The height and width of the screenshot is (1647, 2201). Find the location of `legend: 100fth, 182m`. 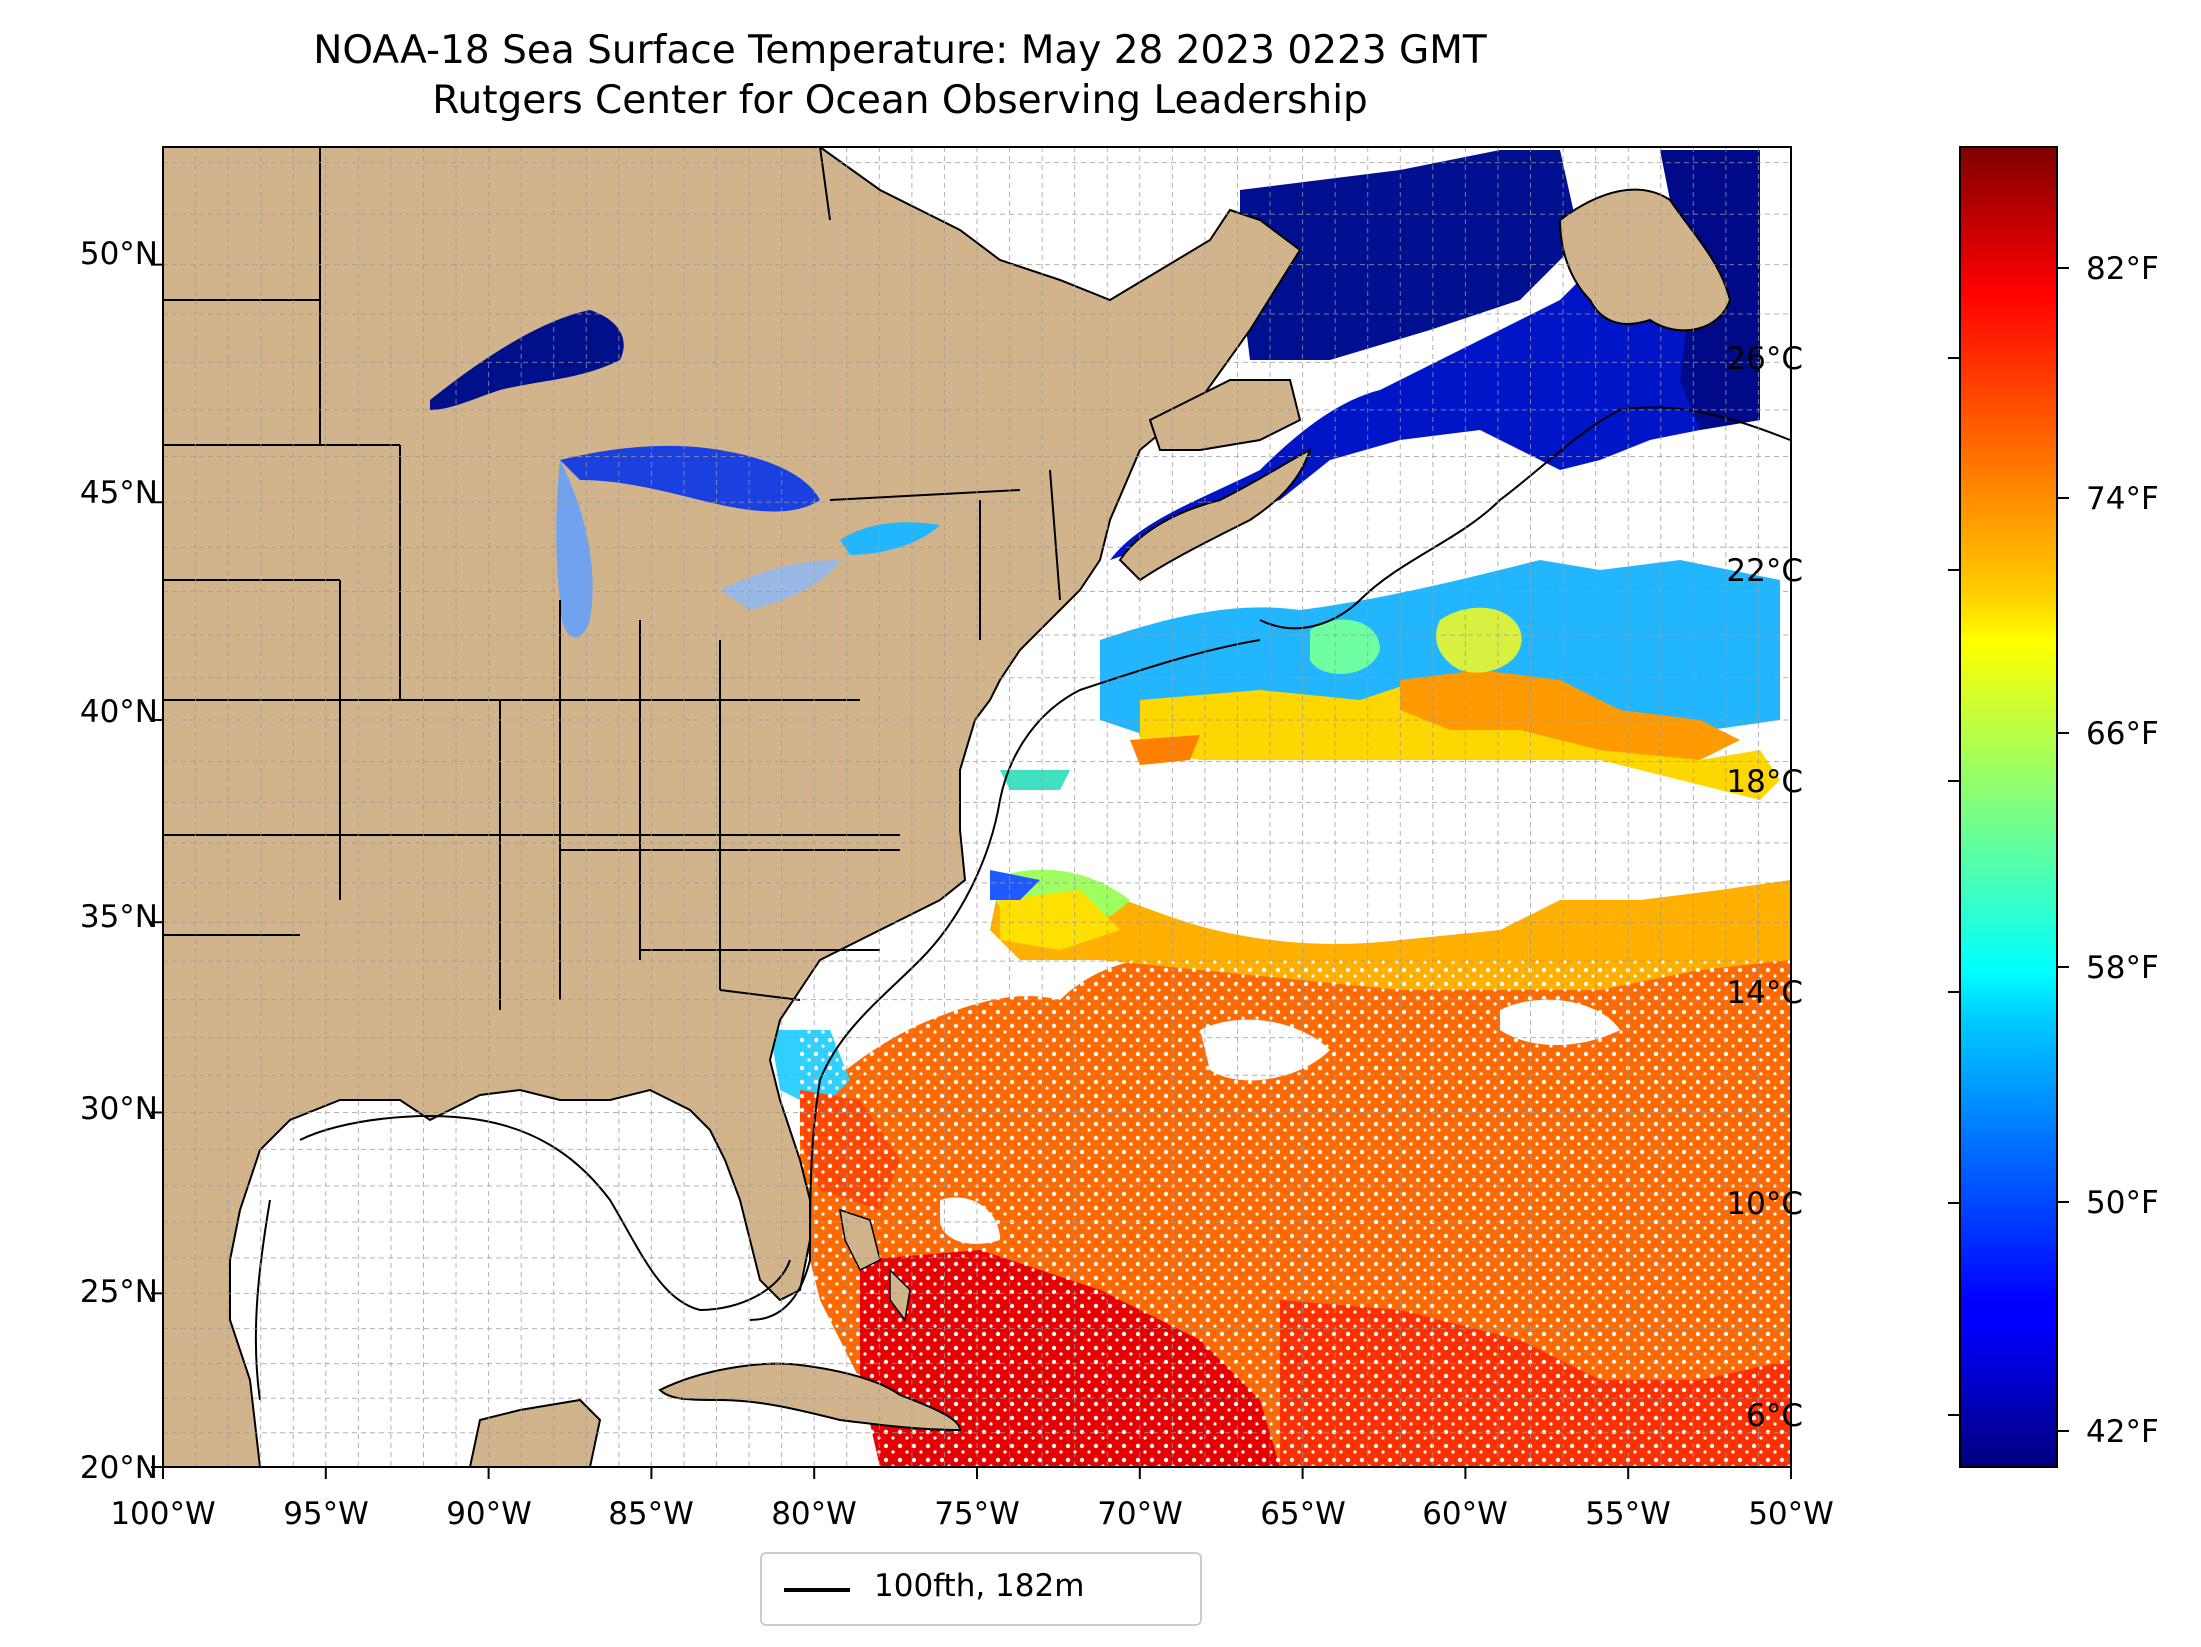

legend: 100fth, 182m is located at coordinates (981, 1589).